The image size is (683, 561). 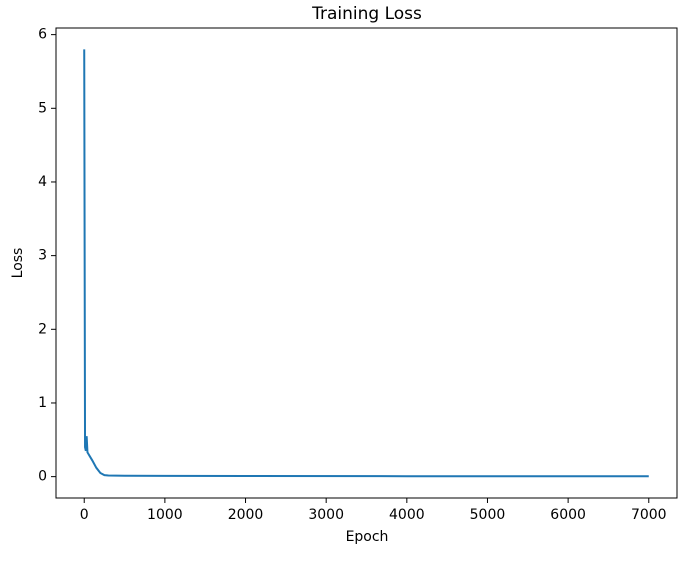 What do you see at coordinates (42, 477) in the screenshot?
I see `y-tick-label: 0` at bounding box center [42, 477].